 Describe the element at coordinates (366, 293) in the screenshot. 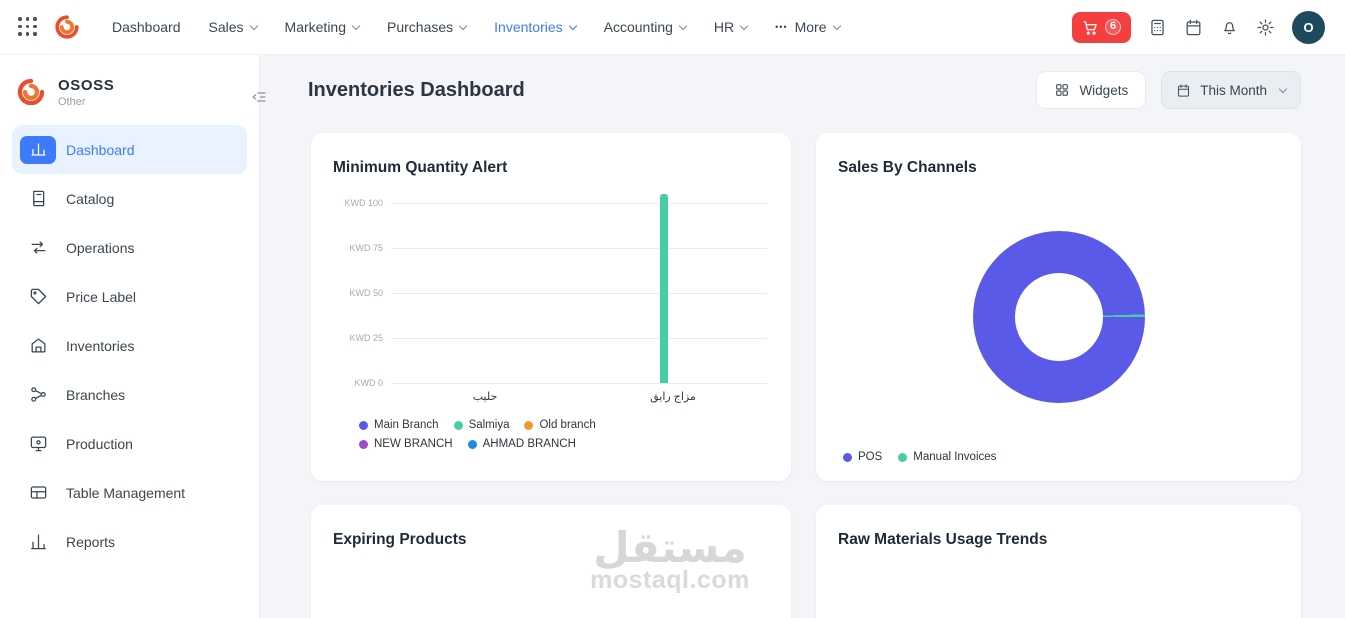

I see `y-axis-label: KWD 50` at that location.